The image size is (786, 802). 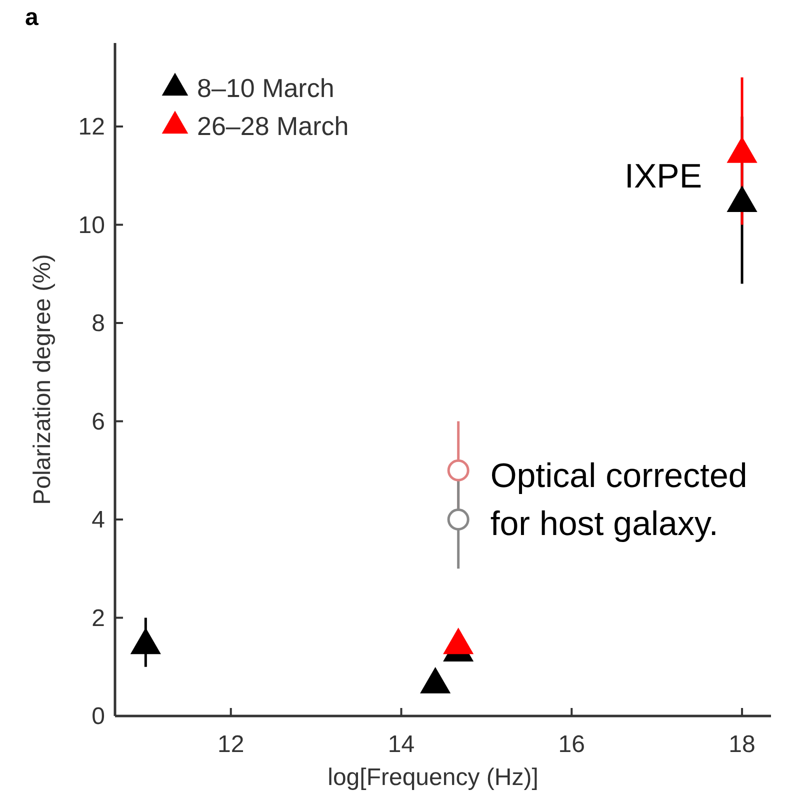 What do you see at coordinates (273, 126) in the screenshot?
I see `legend-label: 26–28 March` at bounding box center [273, 126].